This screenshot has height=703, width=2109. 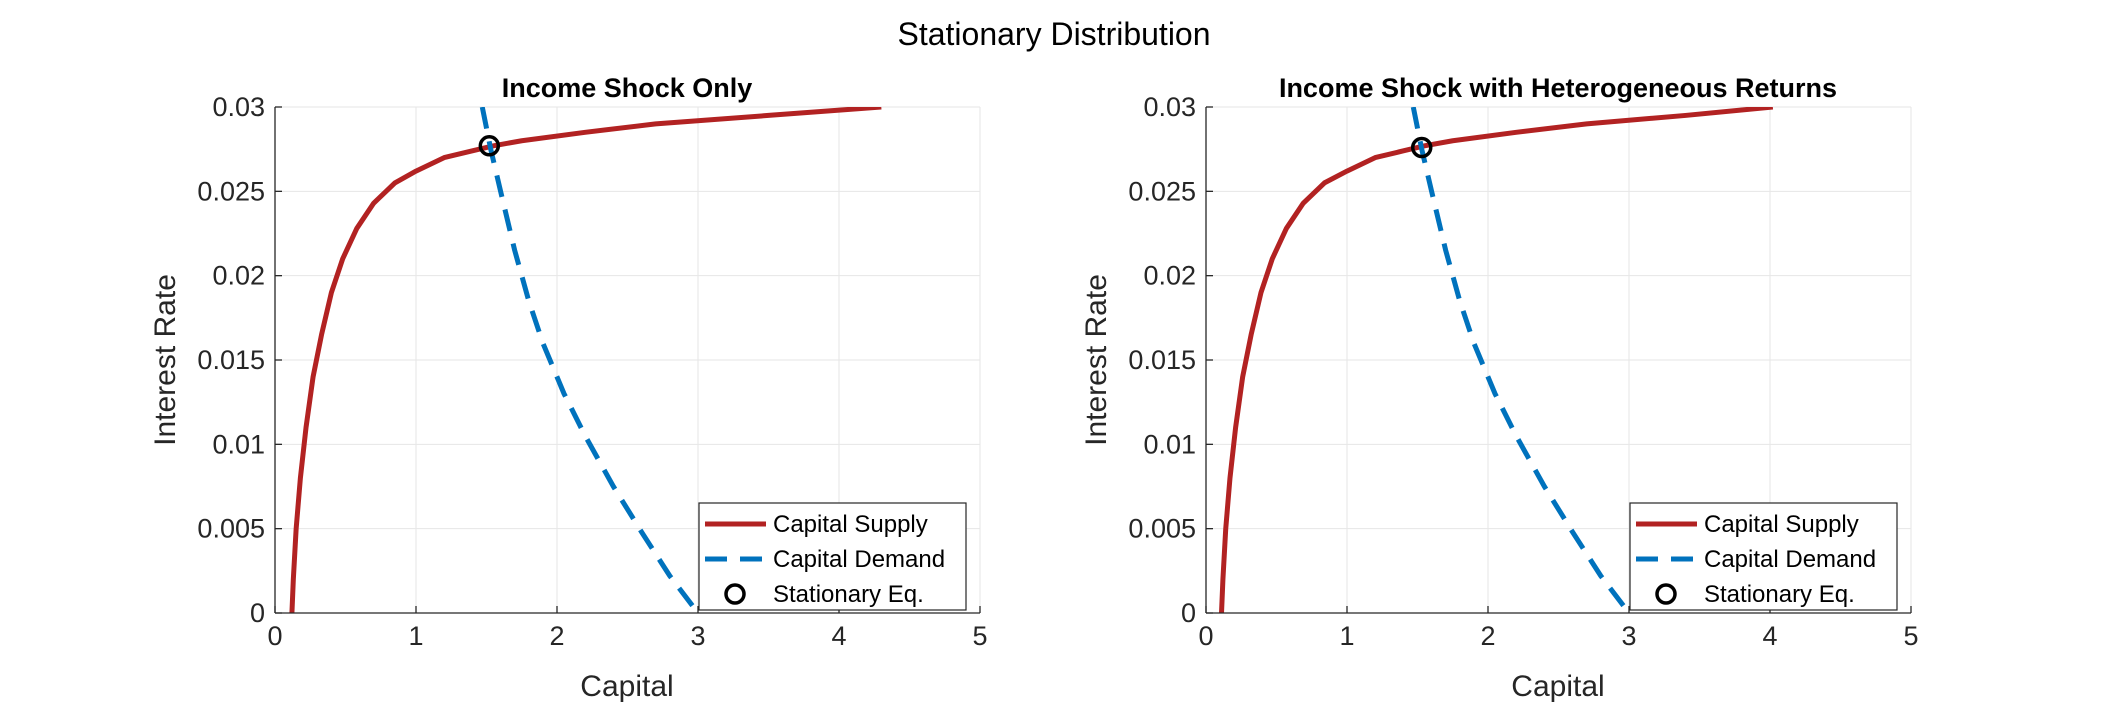 What do you see at coordinates (1053, 34) in the screenshot?
I see `figure-title: Stationary Distribution` at bounding box center [1053, 34].